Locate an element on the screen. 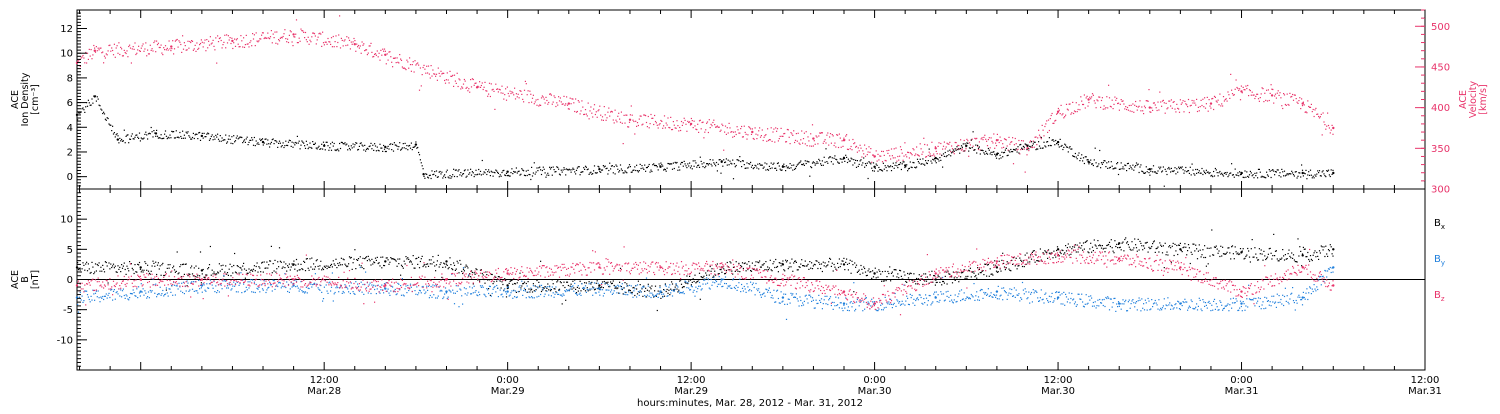 The image size is (1500, 414). y-tick-label: 10 is located at coordinates (66, 54).